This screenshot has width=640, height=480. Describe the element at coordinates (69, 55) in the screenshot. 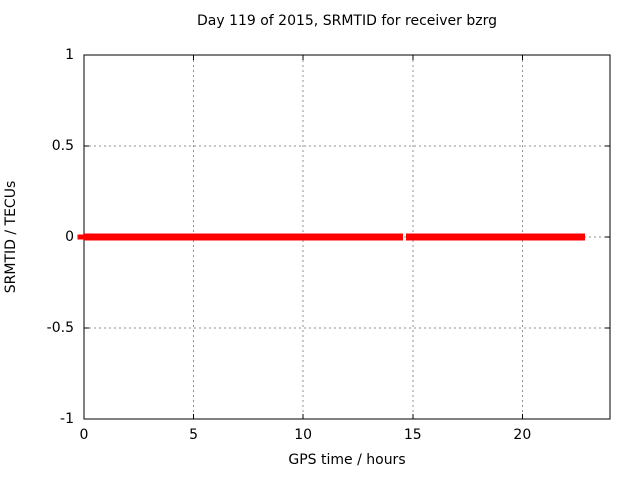

I see `y-tick-label-1: 1` at that location.